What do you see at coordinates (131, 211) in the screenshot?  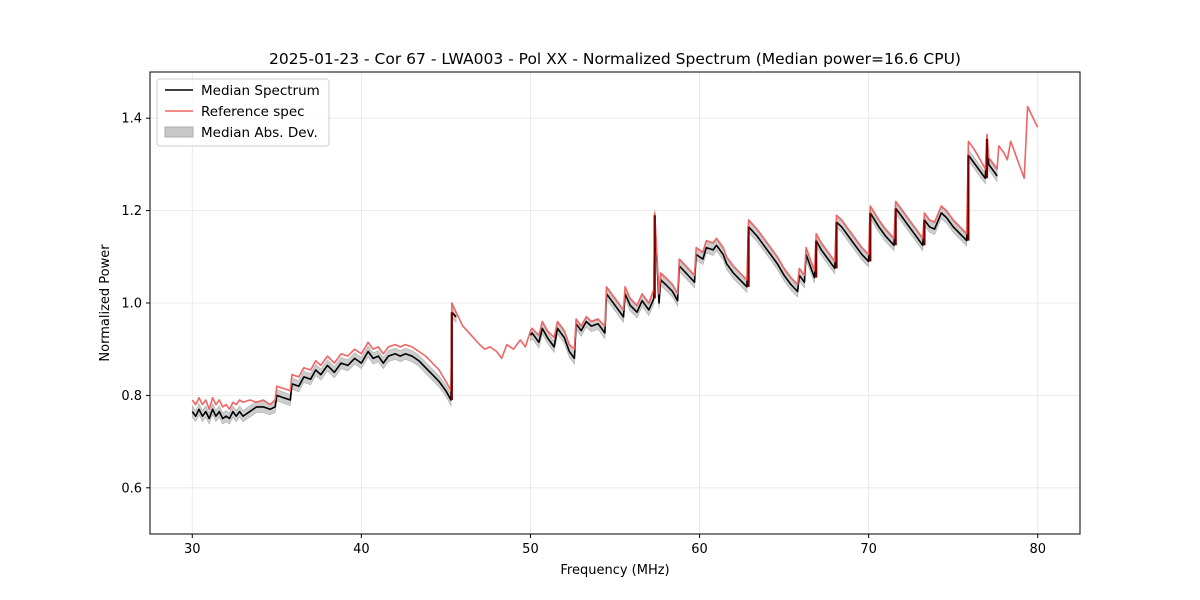 I see `y-tick-label: 1.2` at bounding box center [131, 211].